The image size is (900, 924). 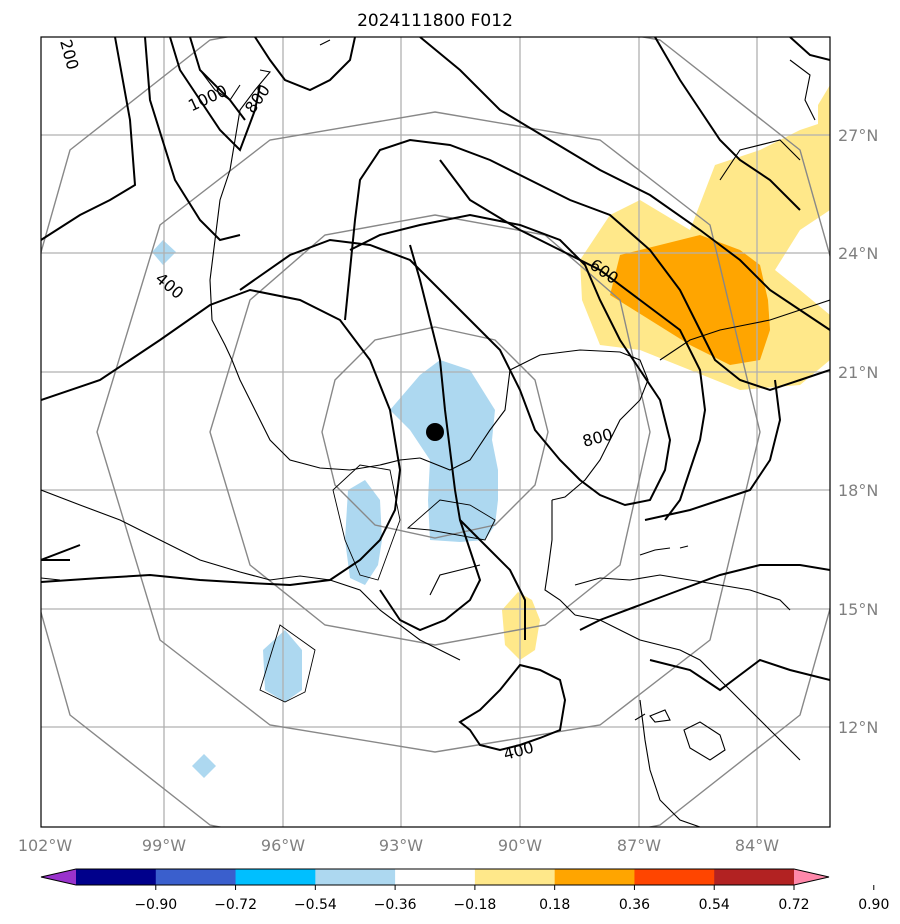 I want to click on lon-label-87w: 87°W, so click(x=639, y=845).